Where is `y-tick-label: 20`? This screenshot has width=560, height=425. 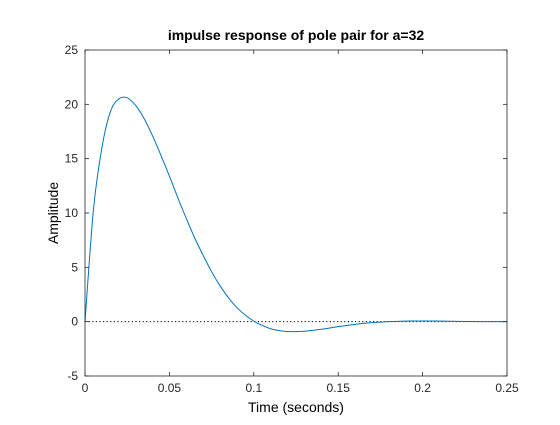 y-tick-label: 20 is located at coordinates (72, 104).